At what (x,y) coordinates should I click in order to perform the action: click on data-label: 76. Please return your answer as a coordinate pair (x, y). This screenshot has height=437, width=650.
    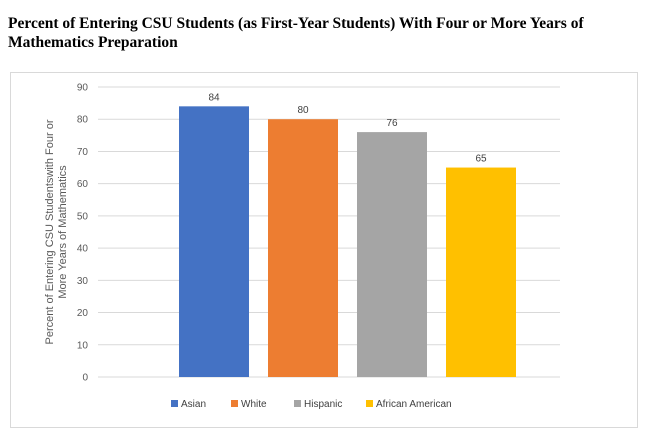
    Looking at the image, I should click on (392, 123).